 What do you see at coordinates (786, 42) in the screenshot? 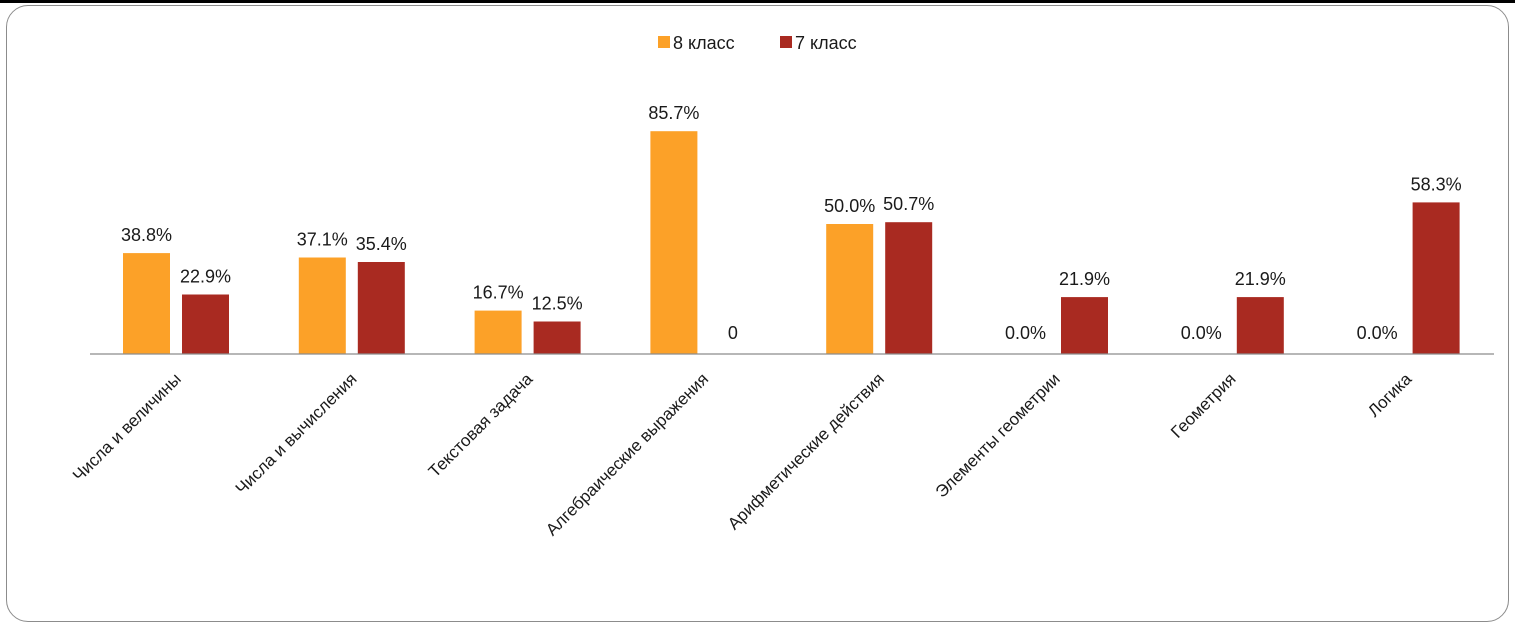
I see `legend-swatch-7-class` at bounding box center [786, 42].